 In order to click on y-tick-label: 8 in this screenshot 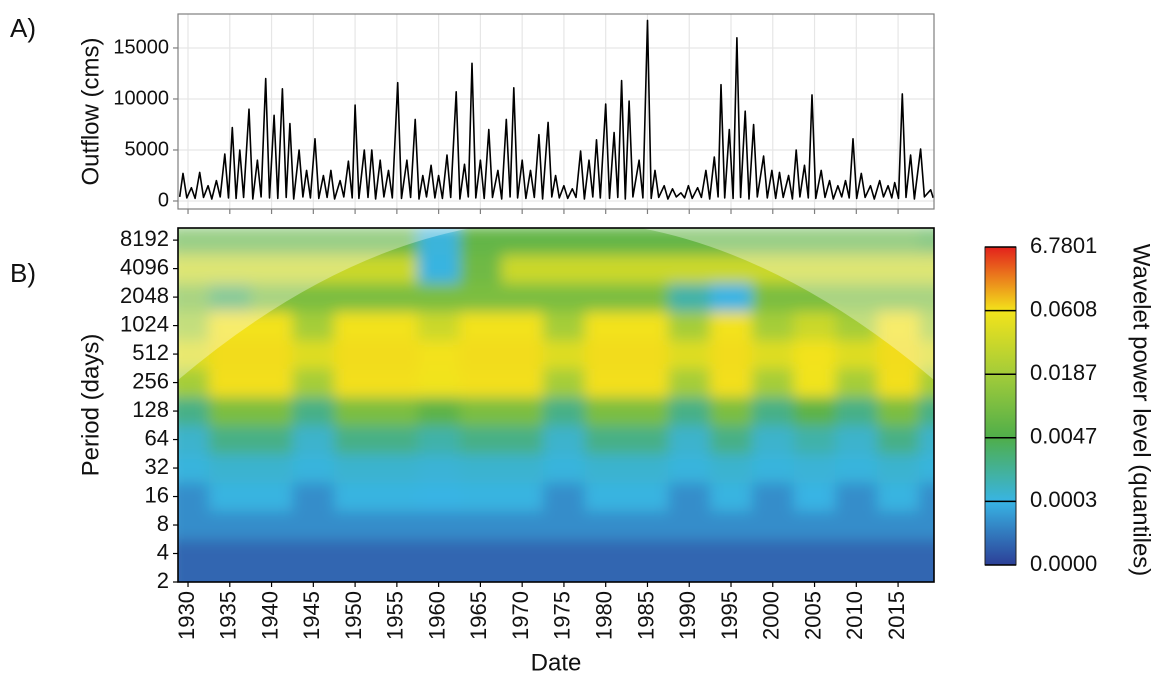, I will do `click(163, 523)`.